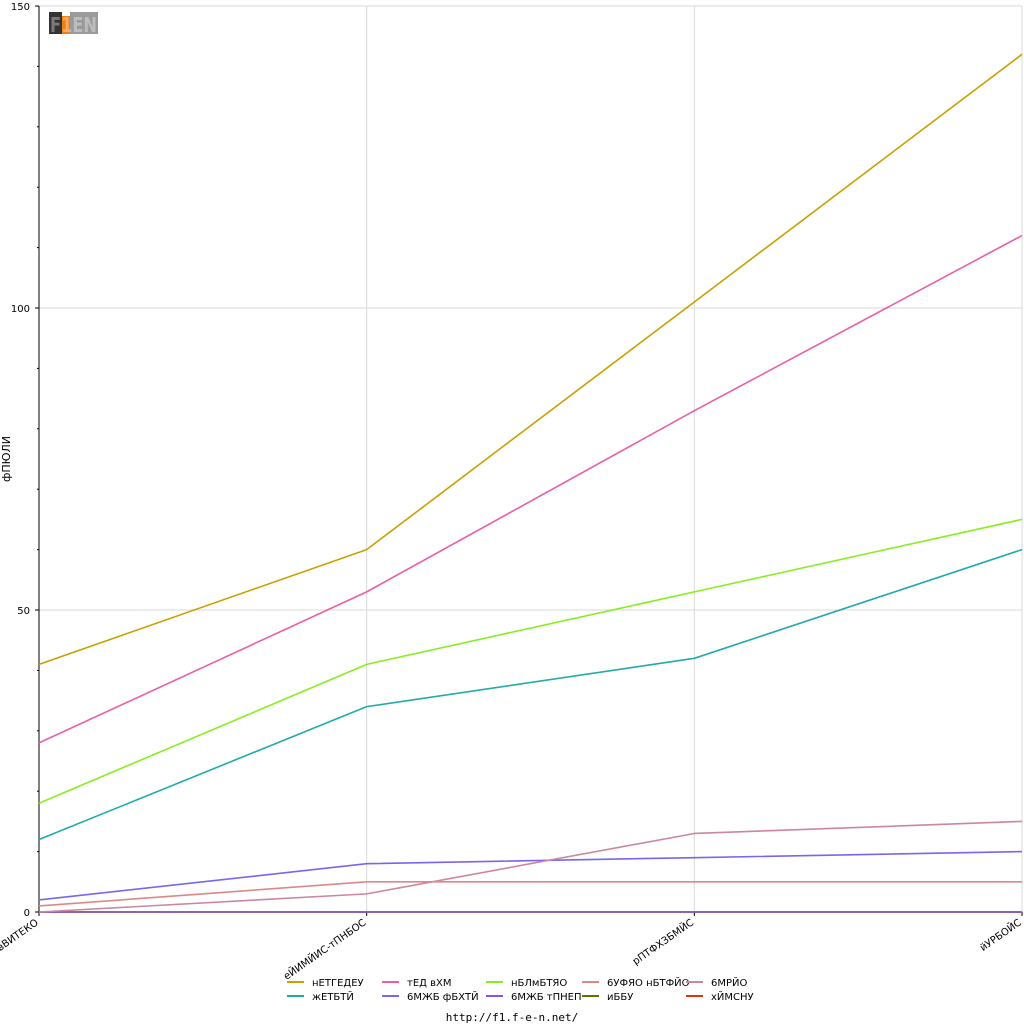 The width and height of the screenshot is (1024, 1024). What do you see at coordinates (512, 1017) in the screenshot?
I see `footer-url: http://f1.f-e-n.net/` at bounding box center [512, 1017].